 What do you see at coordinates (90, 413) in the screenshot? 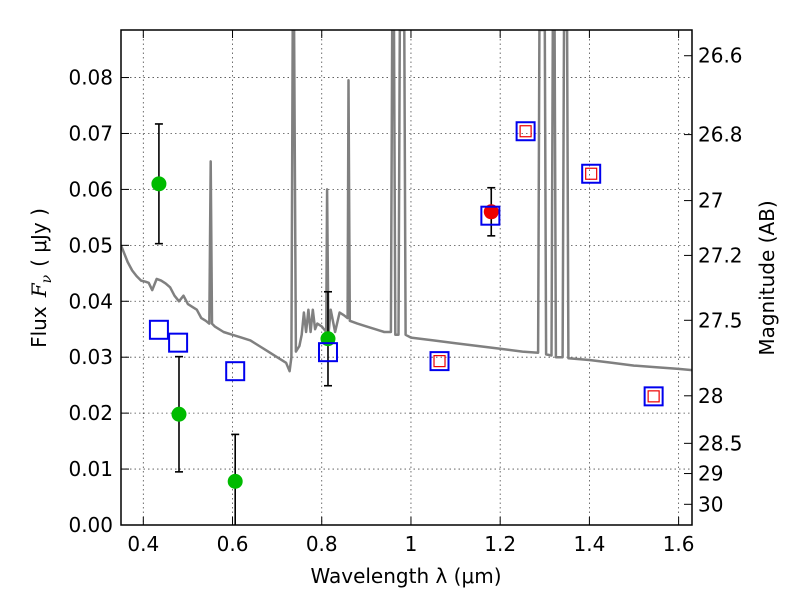
I see `y-tick-label: 0.02` at bounding box center [90, 413].